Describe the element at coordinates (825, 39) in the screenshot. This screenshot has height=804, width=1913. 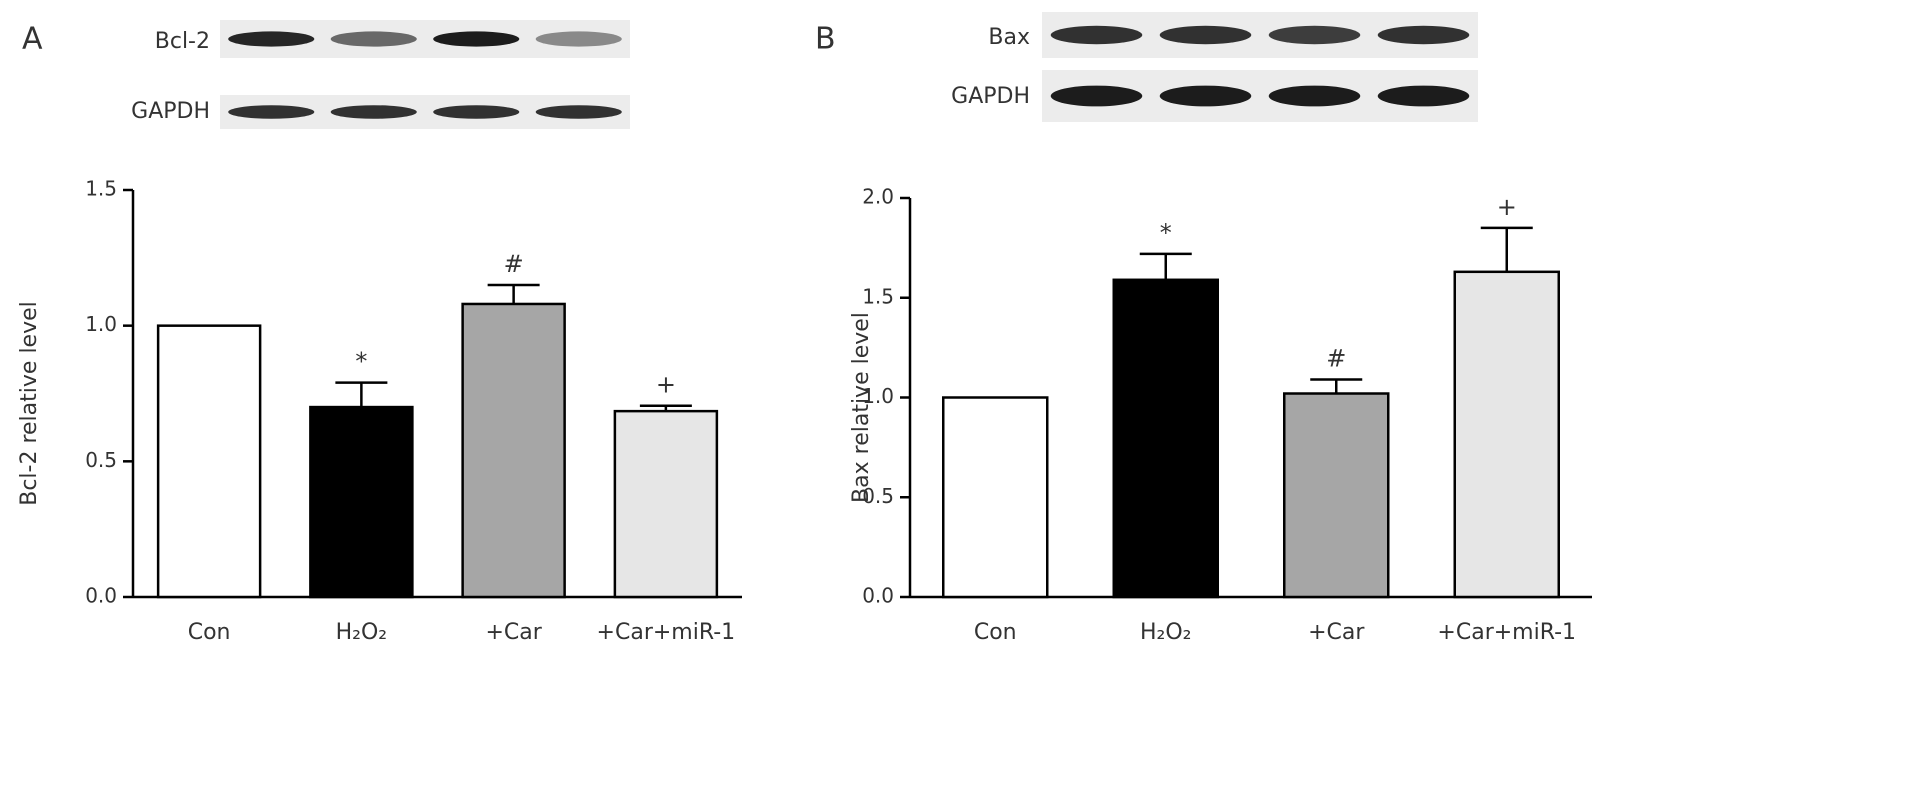
I see `panel-letter: B` at that location.